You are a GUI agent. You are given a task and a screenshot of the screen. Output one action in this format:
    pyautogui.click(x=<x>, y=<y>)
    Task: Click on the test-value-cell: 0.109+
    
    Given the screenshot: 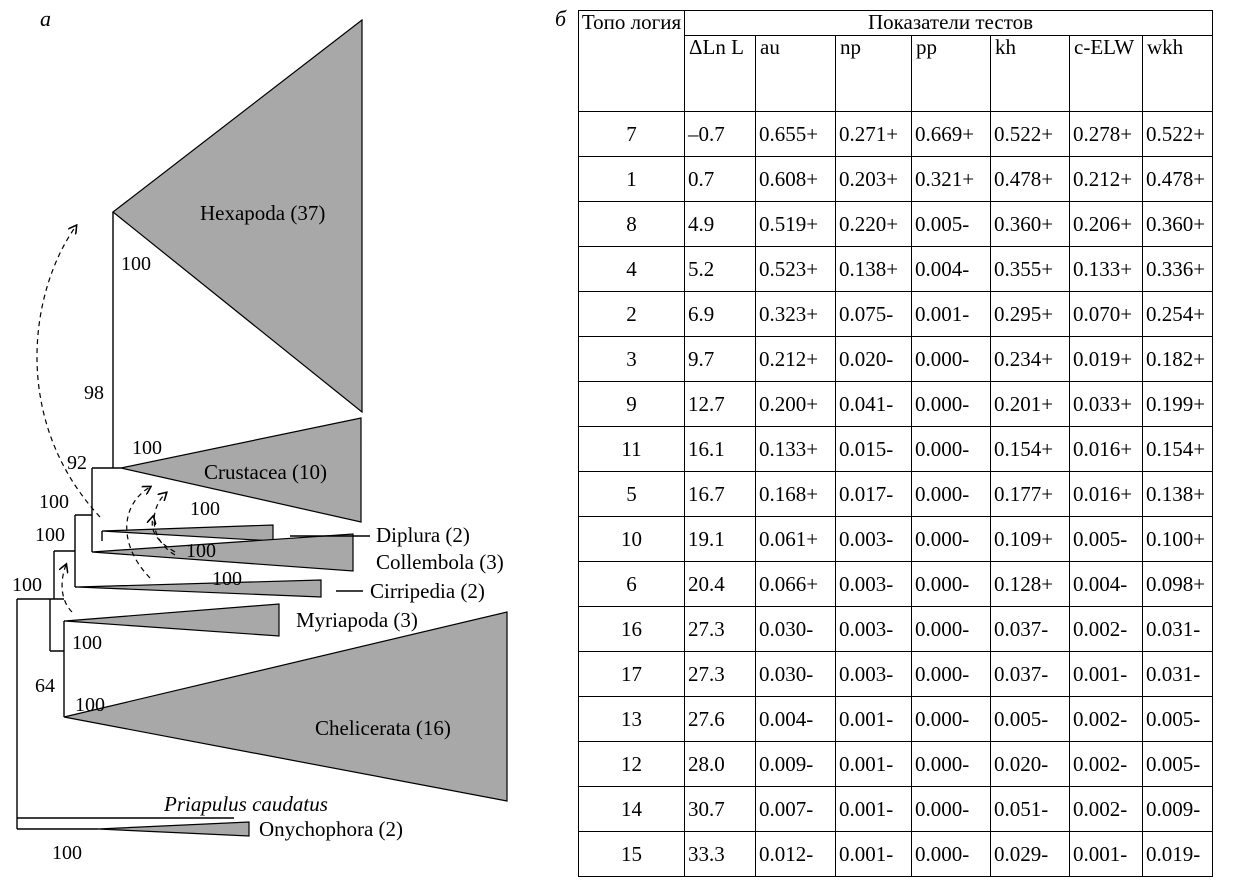 What is the action you would take?
    pyautogui.click(x=1030, y=539)
    